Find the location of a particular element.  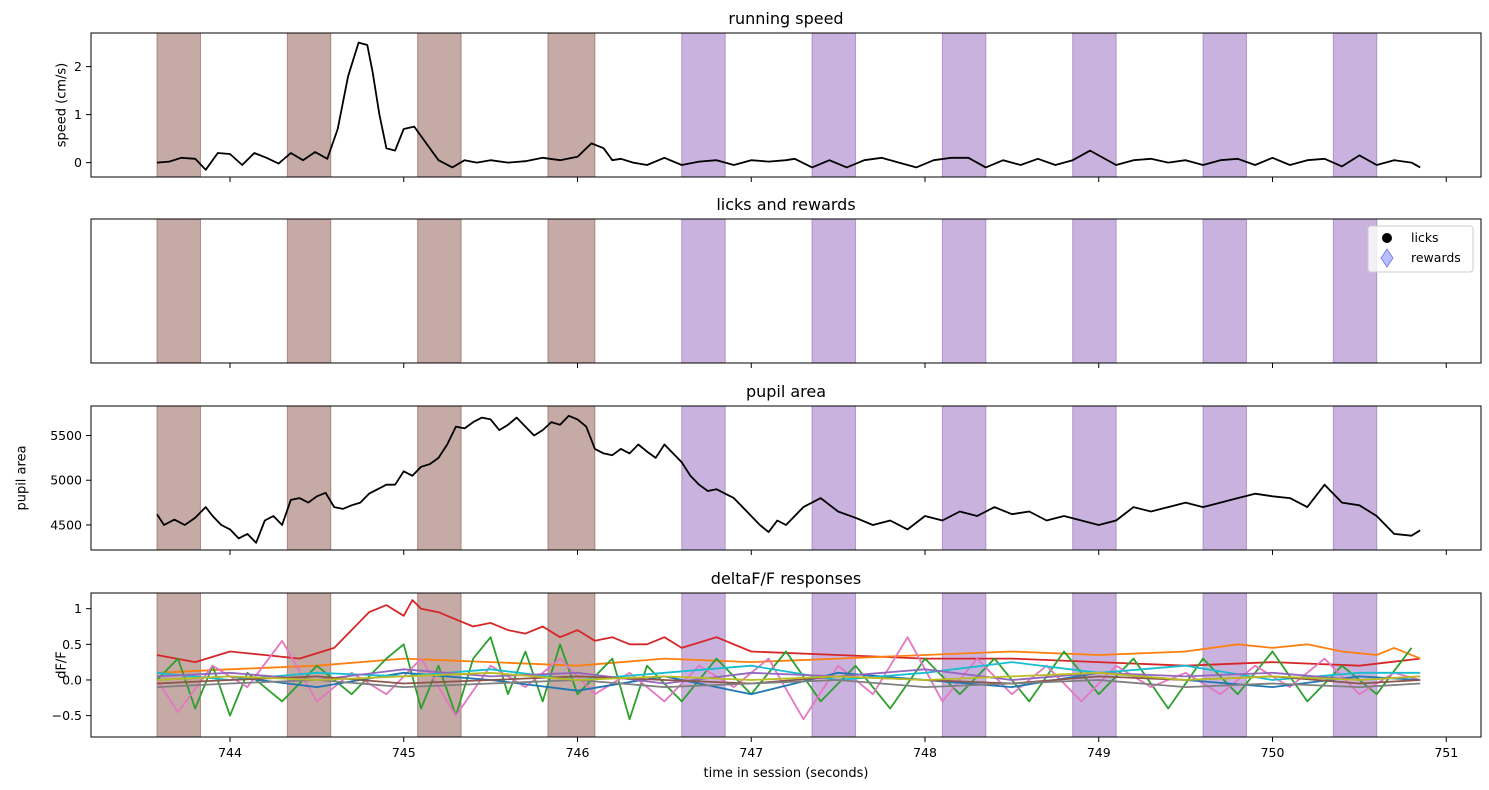

y-axis-label: dF/F is located at coordinates (62, 665).